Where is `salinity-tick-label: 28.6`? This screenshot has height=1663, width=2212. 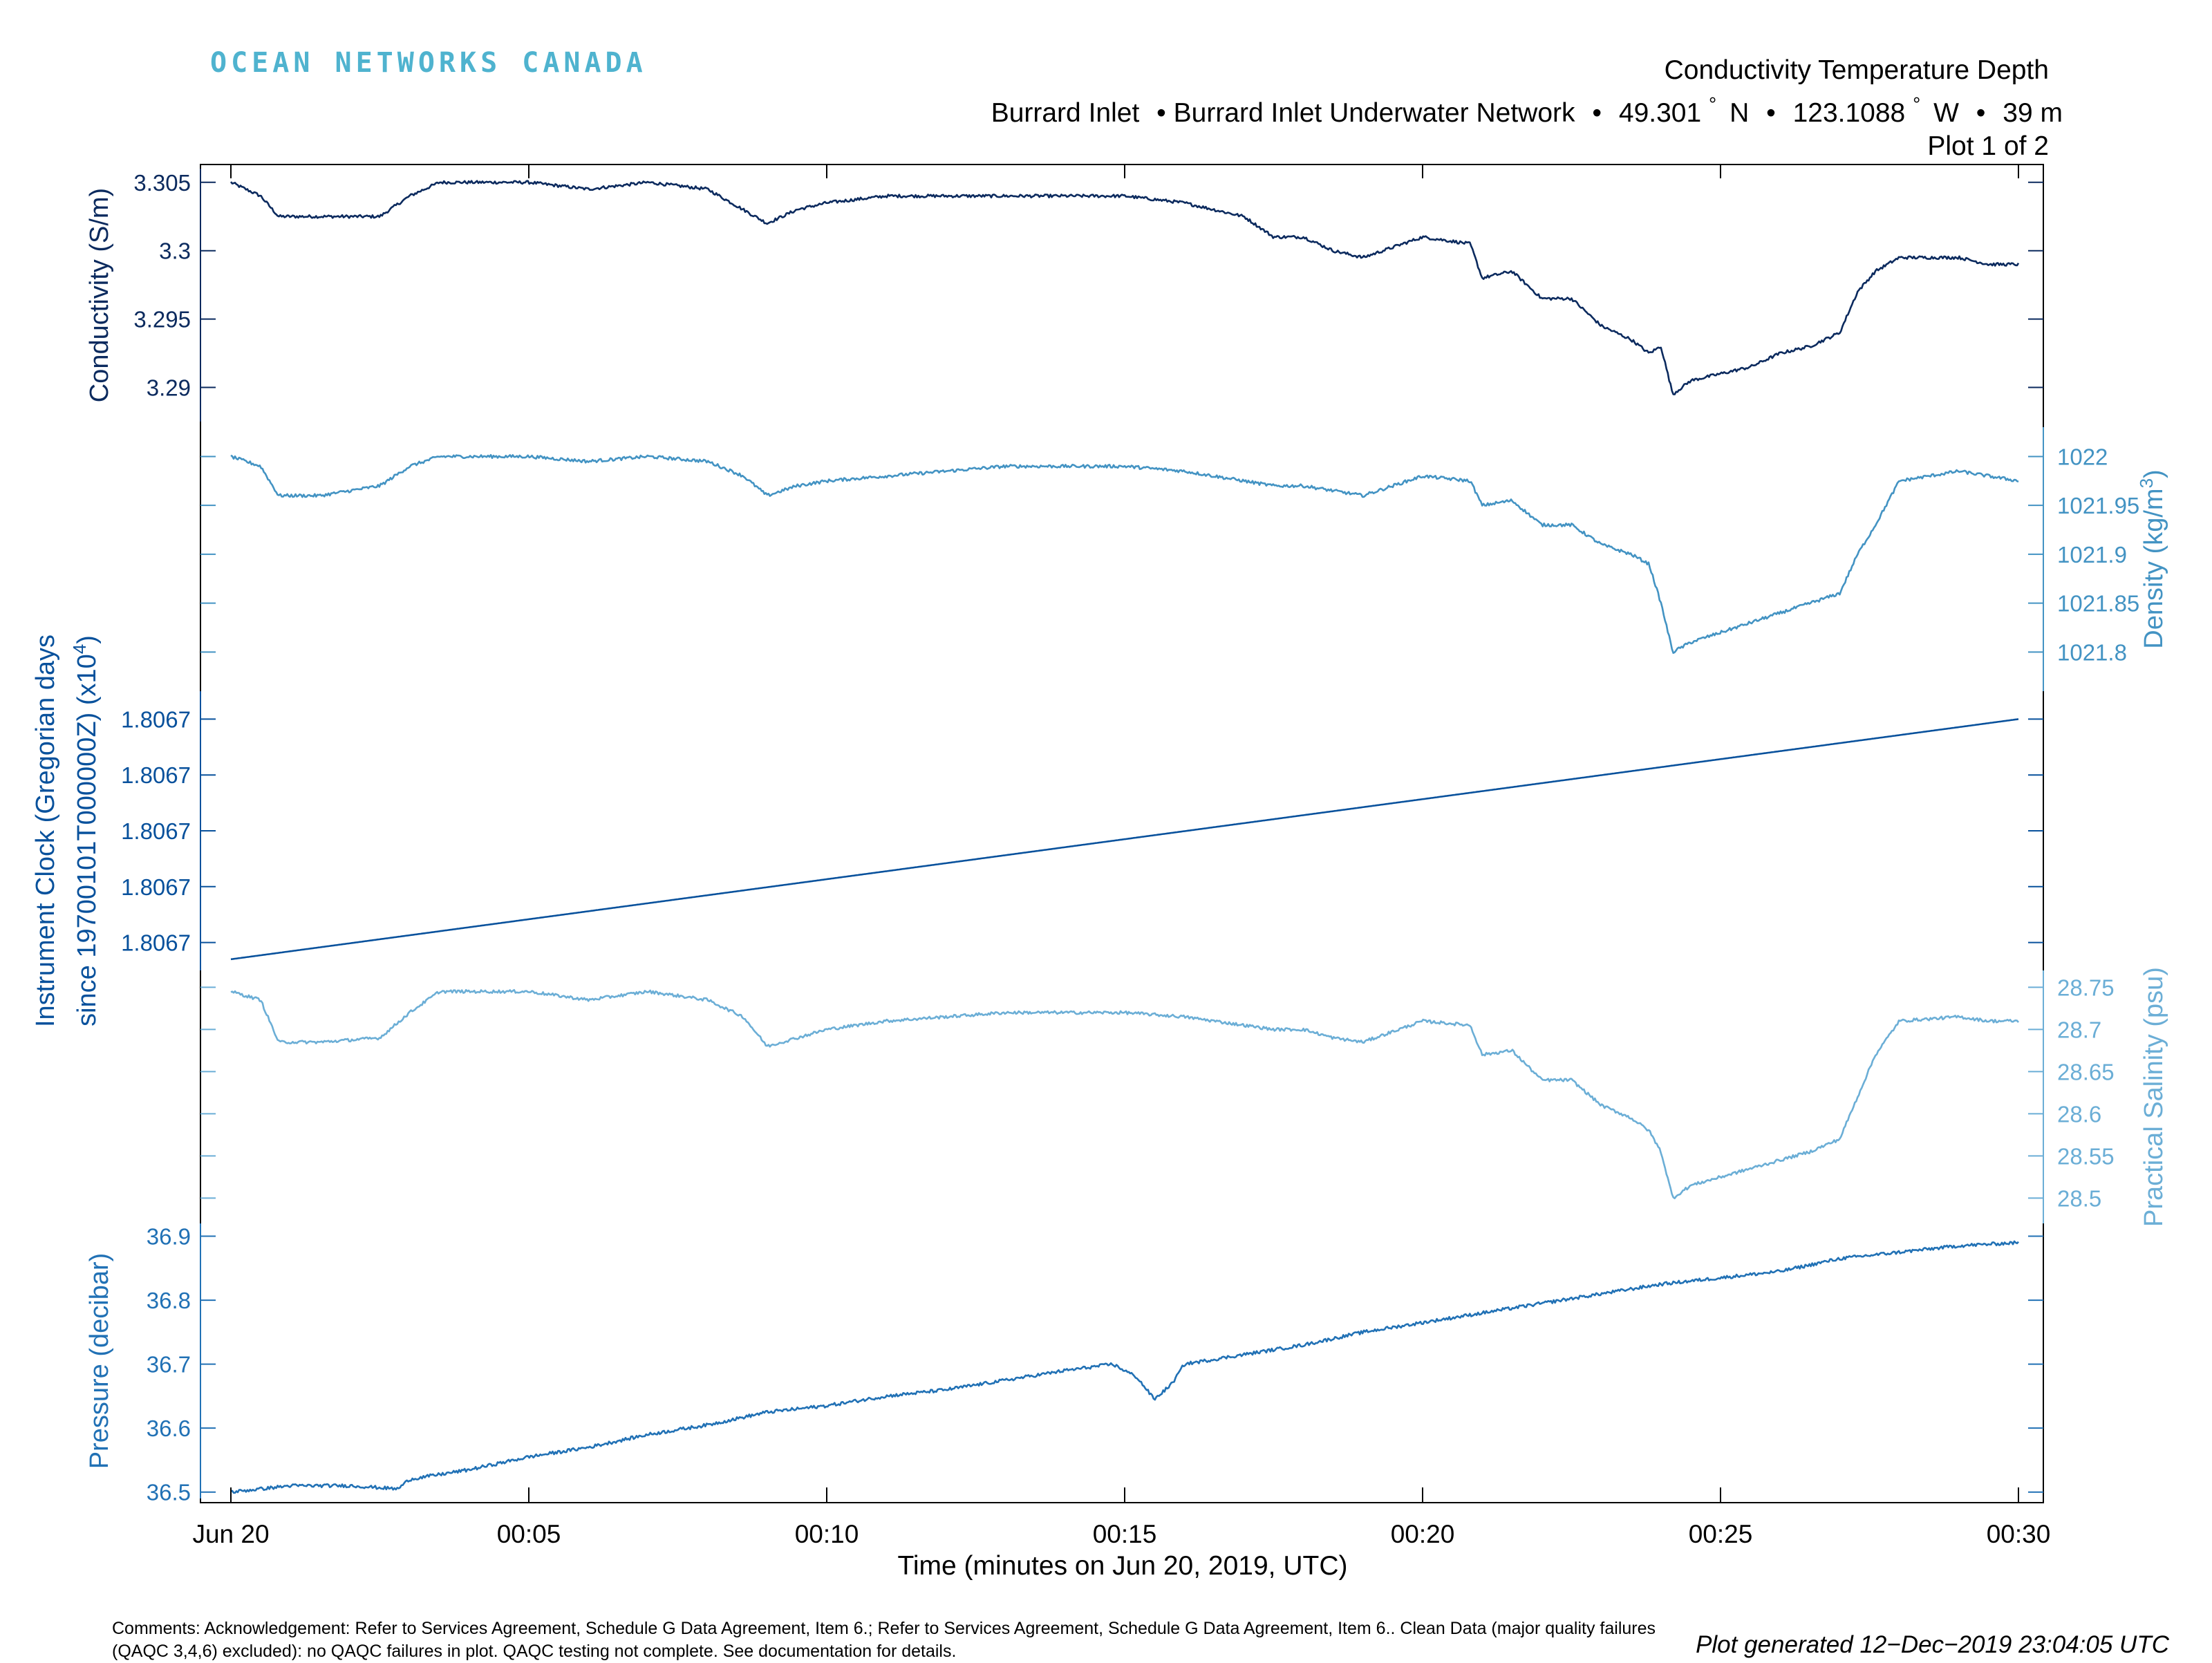
salinity-tick-label: 28.6 is located at coordinates (2079, 1114).